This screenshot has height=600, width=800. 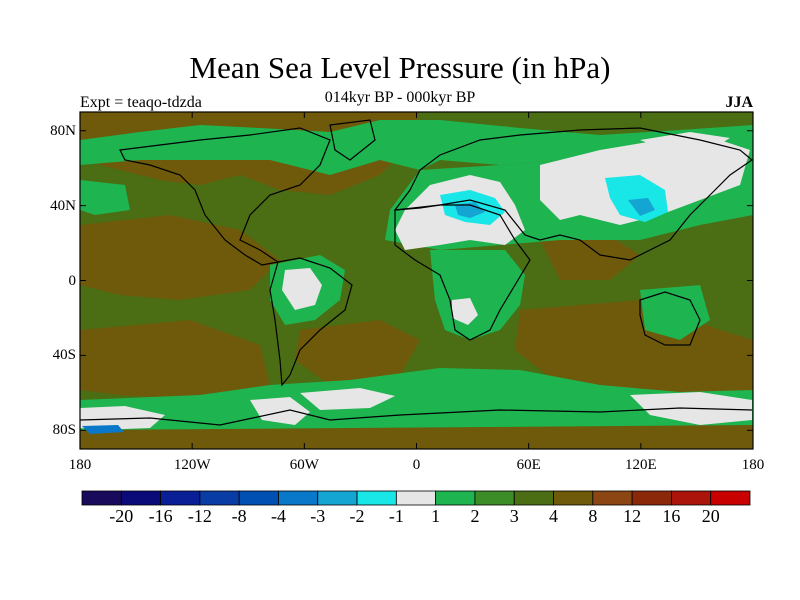 I want to click on field-region-antarctic-blue, so click(x=103, y=429).